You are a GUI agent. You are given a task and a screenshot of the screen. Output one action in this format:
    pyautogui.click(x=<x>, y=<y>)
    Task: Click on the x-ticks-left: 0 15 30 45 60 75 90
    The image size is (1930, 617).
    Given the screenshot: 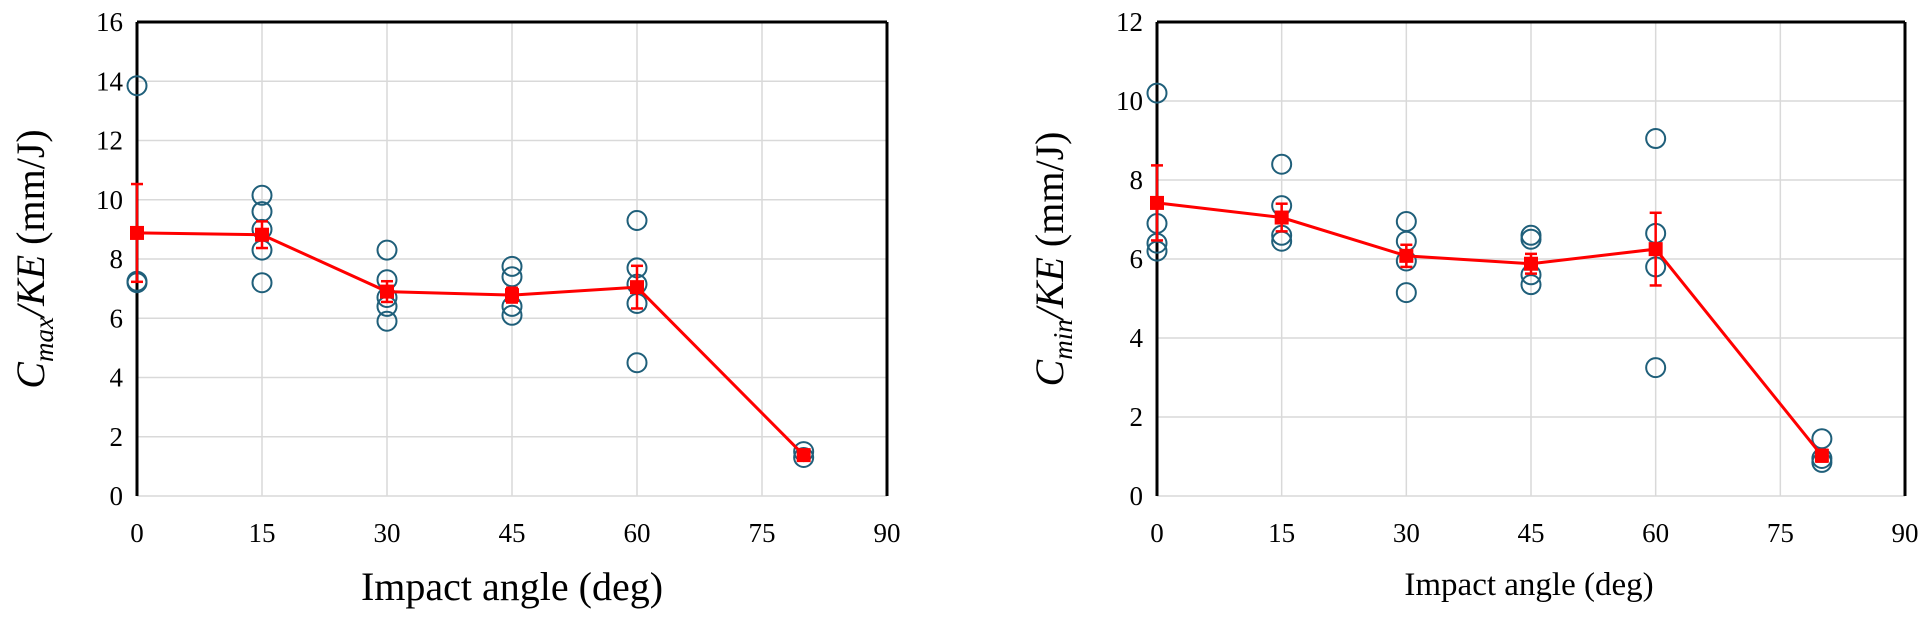 What is the action you would take?
    pyautogui.click(x=515, y=533)
    